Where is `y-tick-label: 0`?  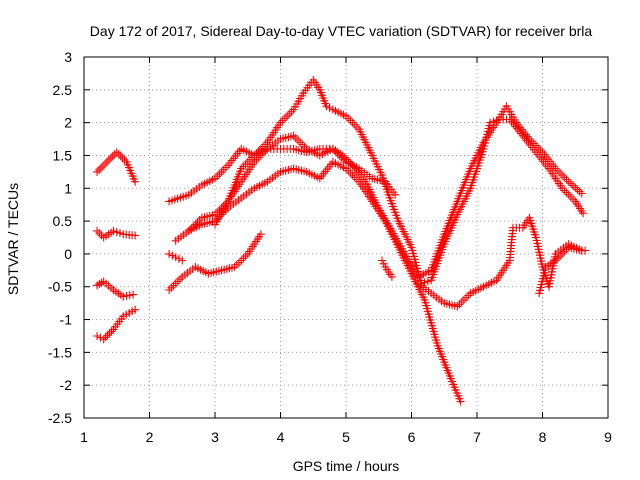 y-tick-label: 0 is located at coordinates (68, 254).